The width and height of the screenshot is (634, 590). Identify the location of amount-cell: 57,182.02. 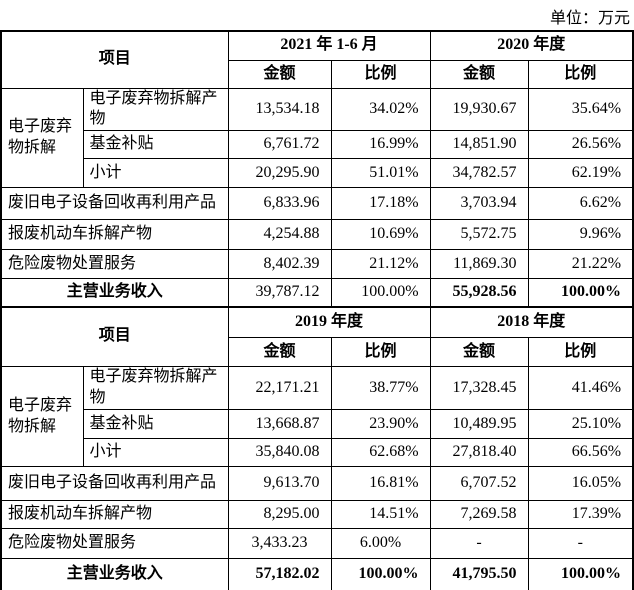
(279, 574).